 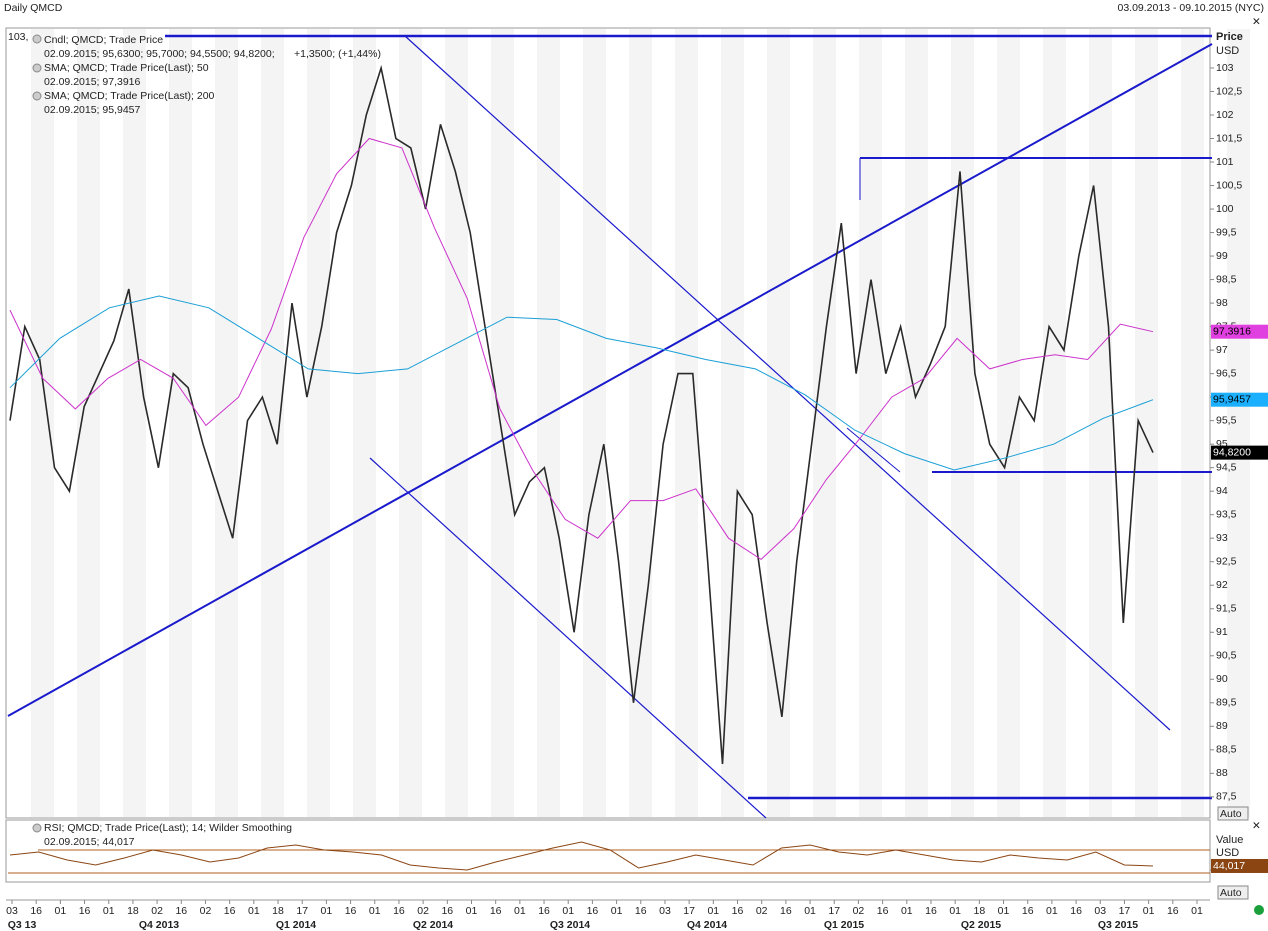 What do you see at coordinates (433, 925) in the screenshot?
I see `quarter-label: Q2 2014` at bounding box center [433, 925].